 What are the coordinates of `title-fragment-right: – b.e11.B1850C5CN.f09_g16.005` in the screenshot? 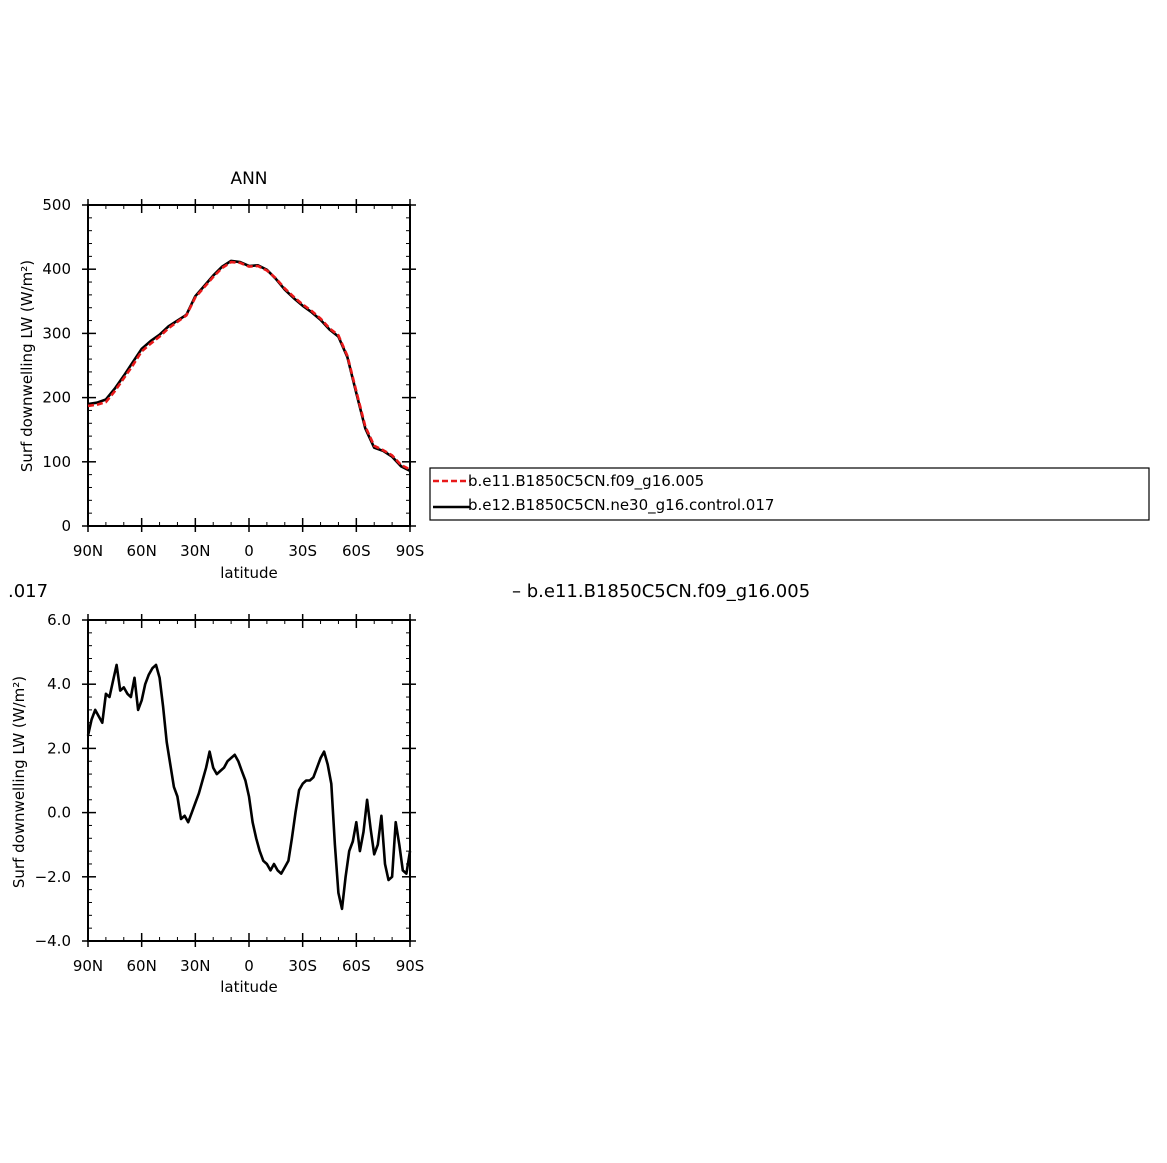 It's located at (661, 591).